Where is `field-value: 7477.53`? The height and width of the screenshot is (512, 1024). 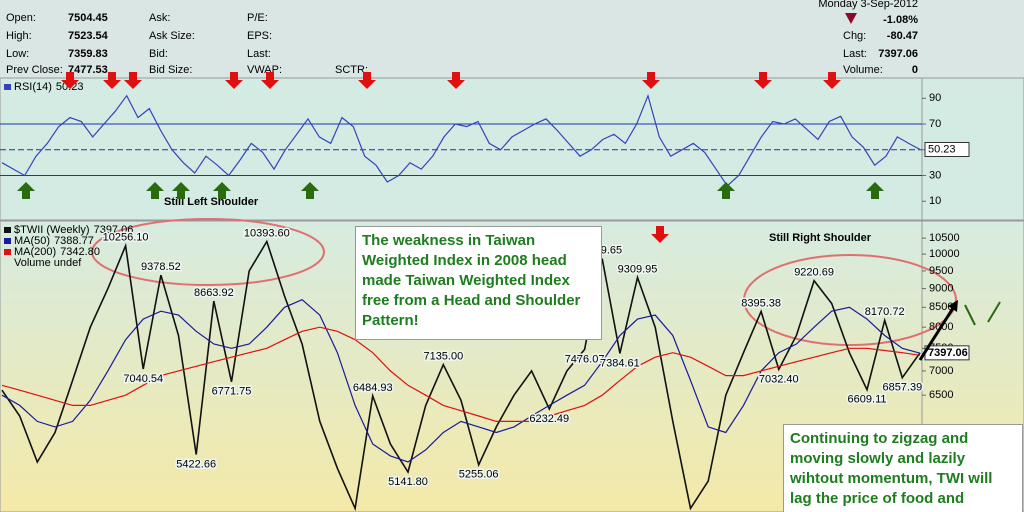 field-value: 7477.53 is located at coordinates (88, 70).